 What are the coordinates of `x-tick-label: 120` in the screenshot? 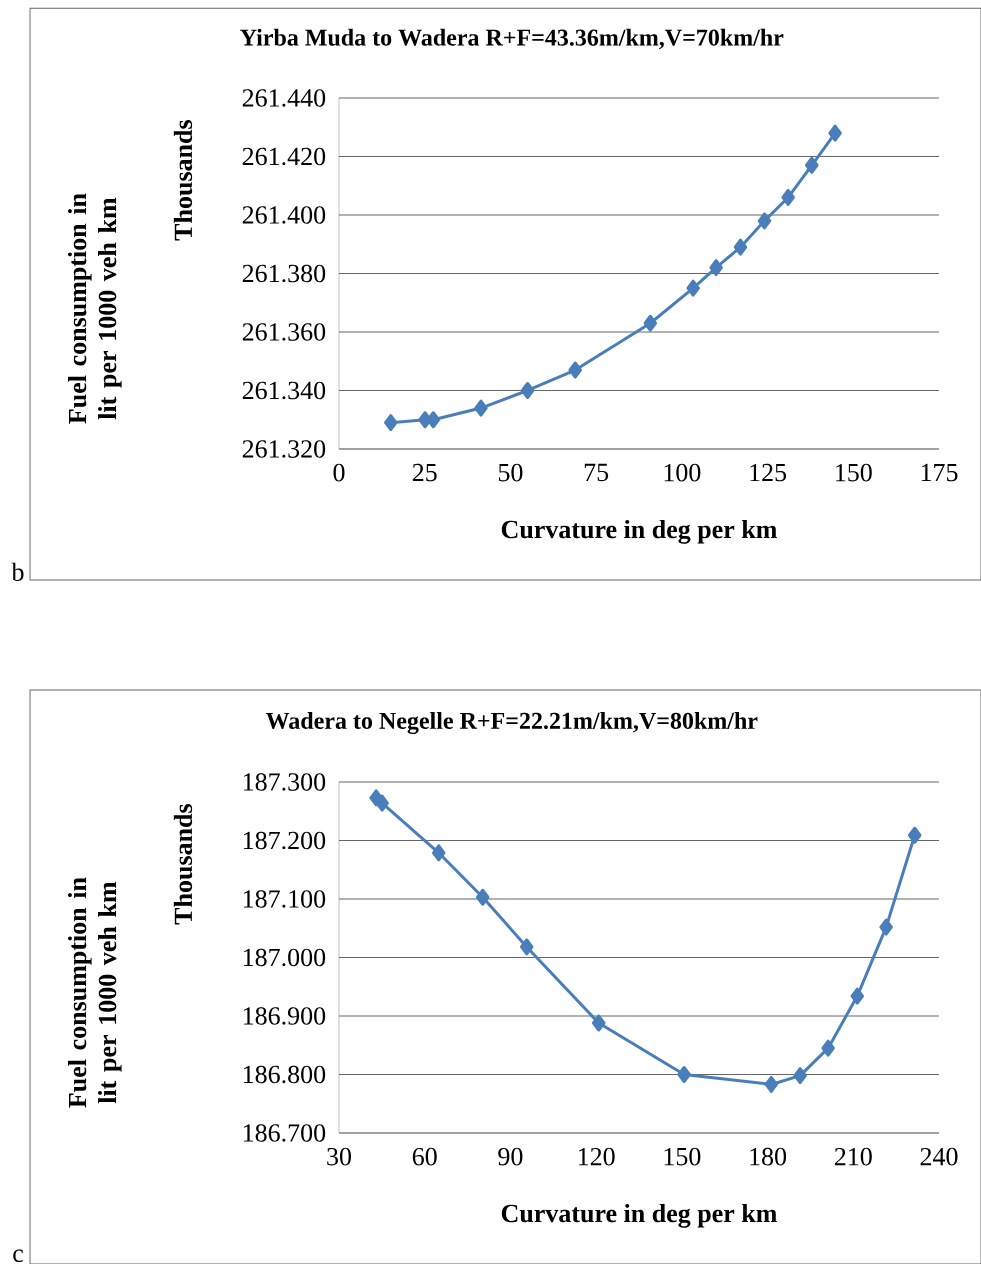 It's located at (596, 1156).